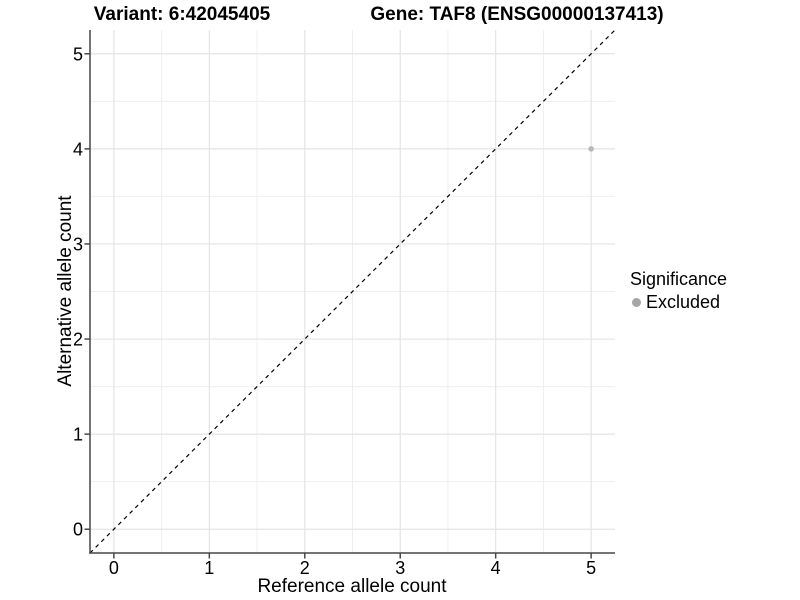 The image size is (800, 600). Describe the element at coordinates (182, 14) in the screenshot. I see `plot-title-variant: Variant: 6:42045405` at that location.